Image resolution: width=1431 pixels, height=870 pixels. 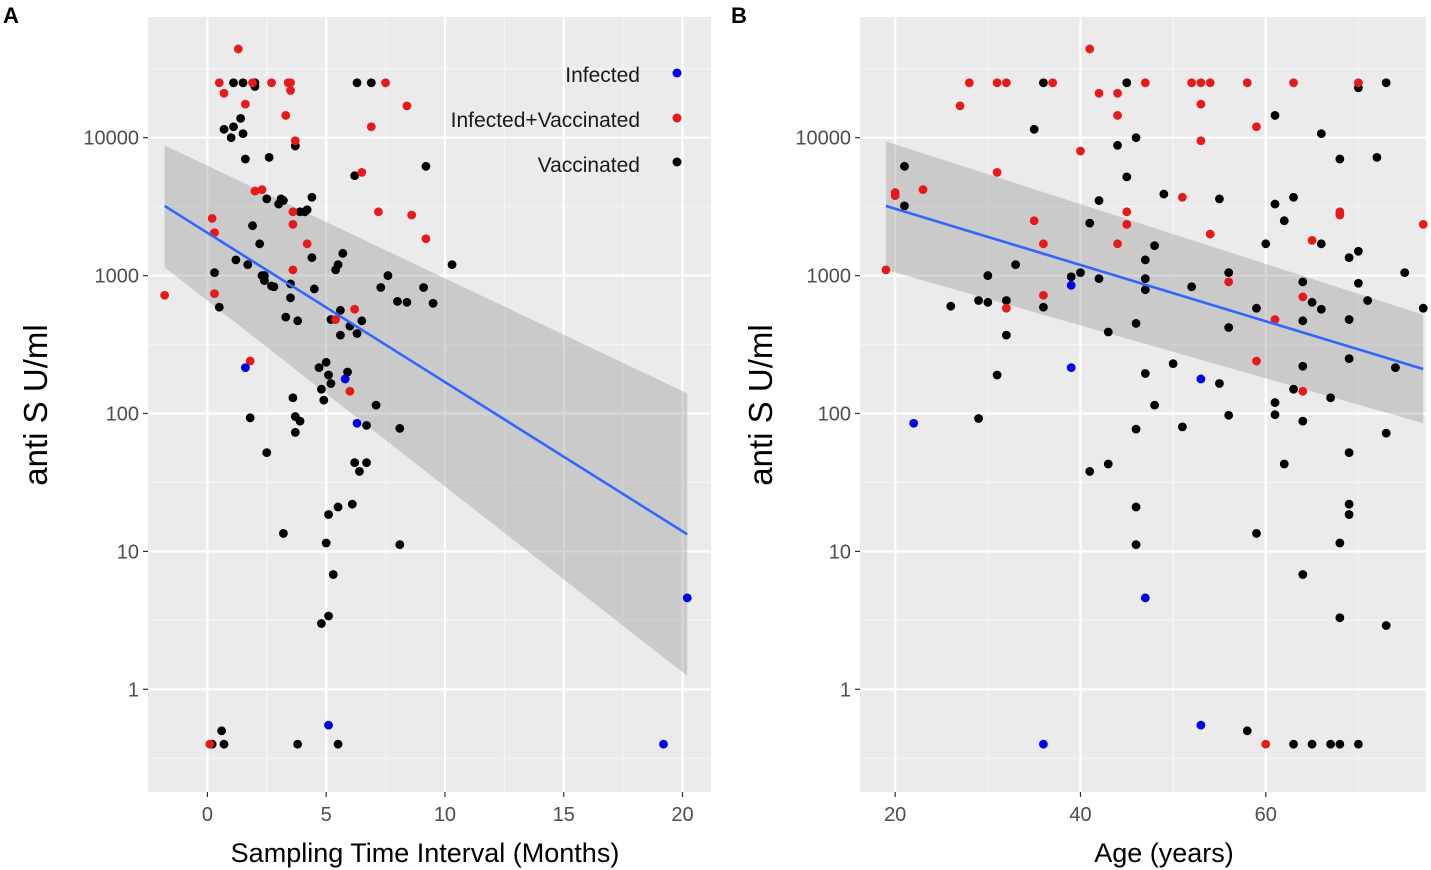 What do you see at coordinates (35, 404) in the screenshot?
I see `panel-a-y-axis-title: anti S U/ml` at bounding box center [35, 404].